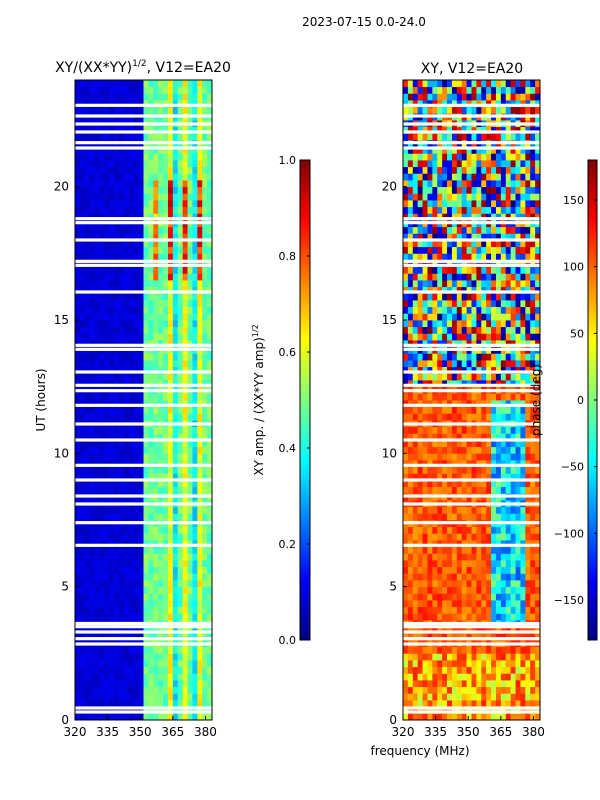 This screenshot has width=600, height=800. What do you see at coordinates (305, 400) in the screenshot?
I see `amplitude-colorbar-gradient` at bounding box center [305, 400].